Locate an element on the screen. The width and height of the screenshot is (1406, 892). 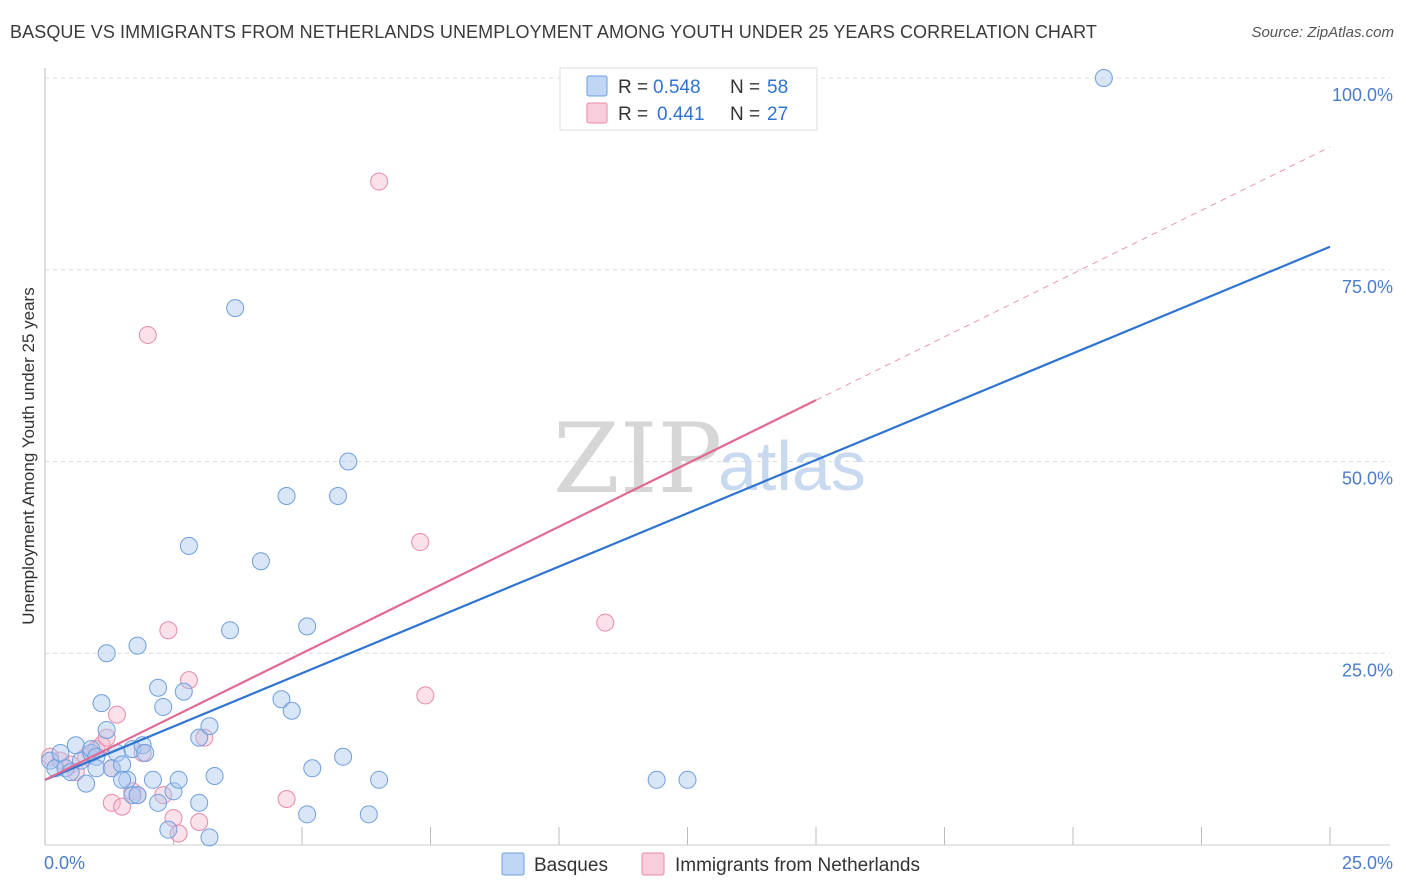
netherlands-trend-extension is located at coordinates (1073, 273).